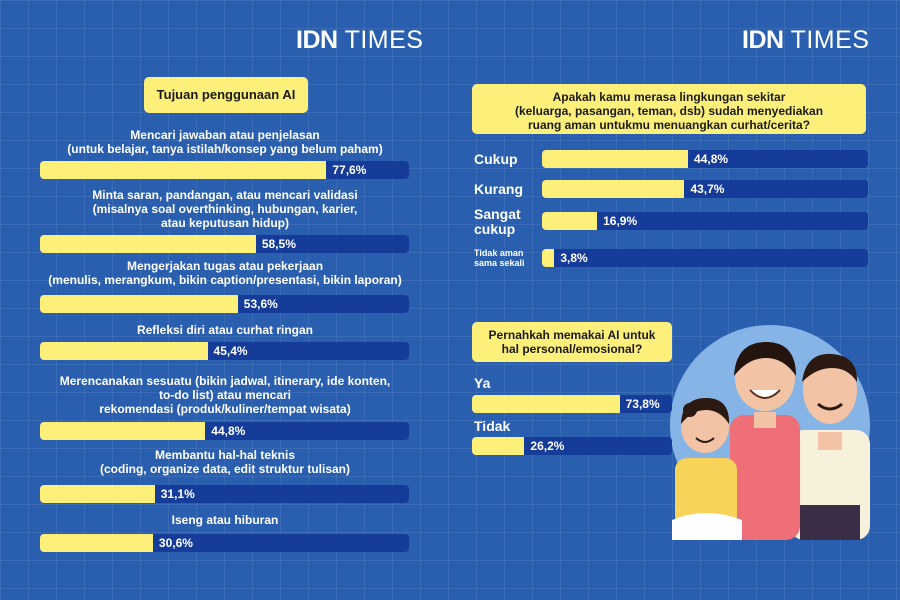 Image resolution: width=900 pixels, height=600 pixels. Describe the element at coordinates (230, 351) in the screenshot. I see `chart1-data-label: 45,4%` at that location.